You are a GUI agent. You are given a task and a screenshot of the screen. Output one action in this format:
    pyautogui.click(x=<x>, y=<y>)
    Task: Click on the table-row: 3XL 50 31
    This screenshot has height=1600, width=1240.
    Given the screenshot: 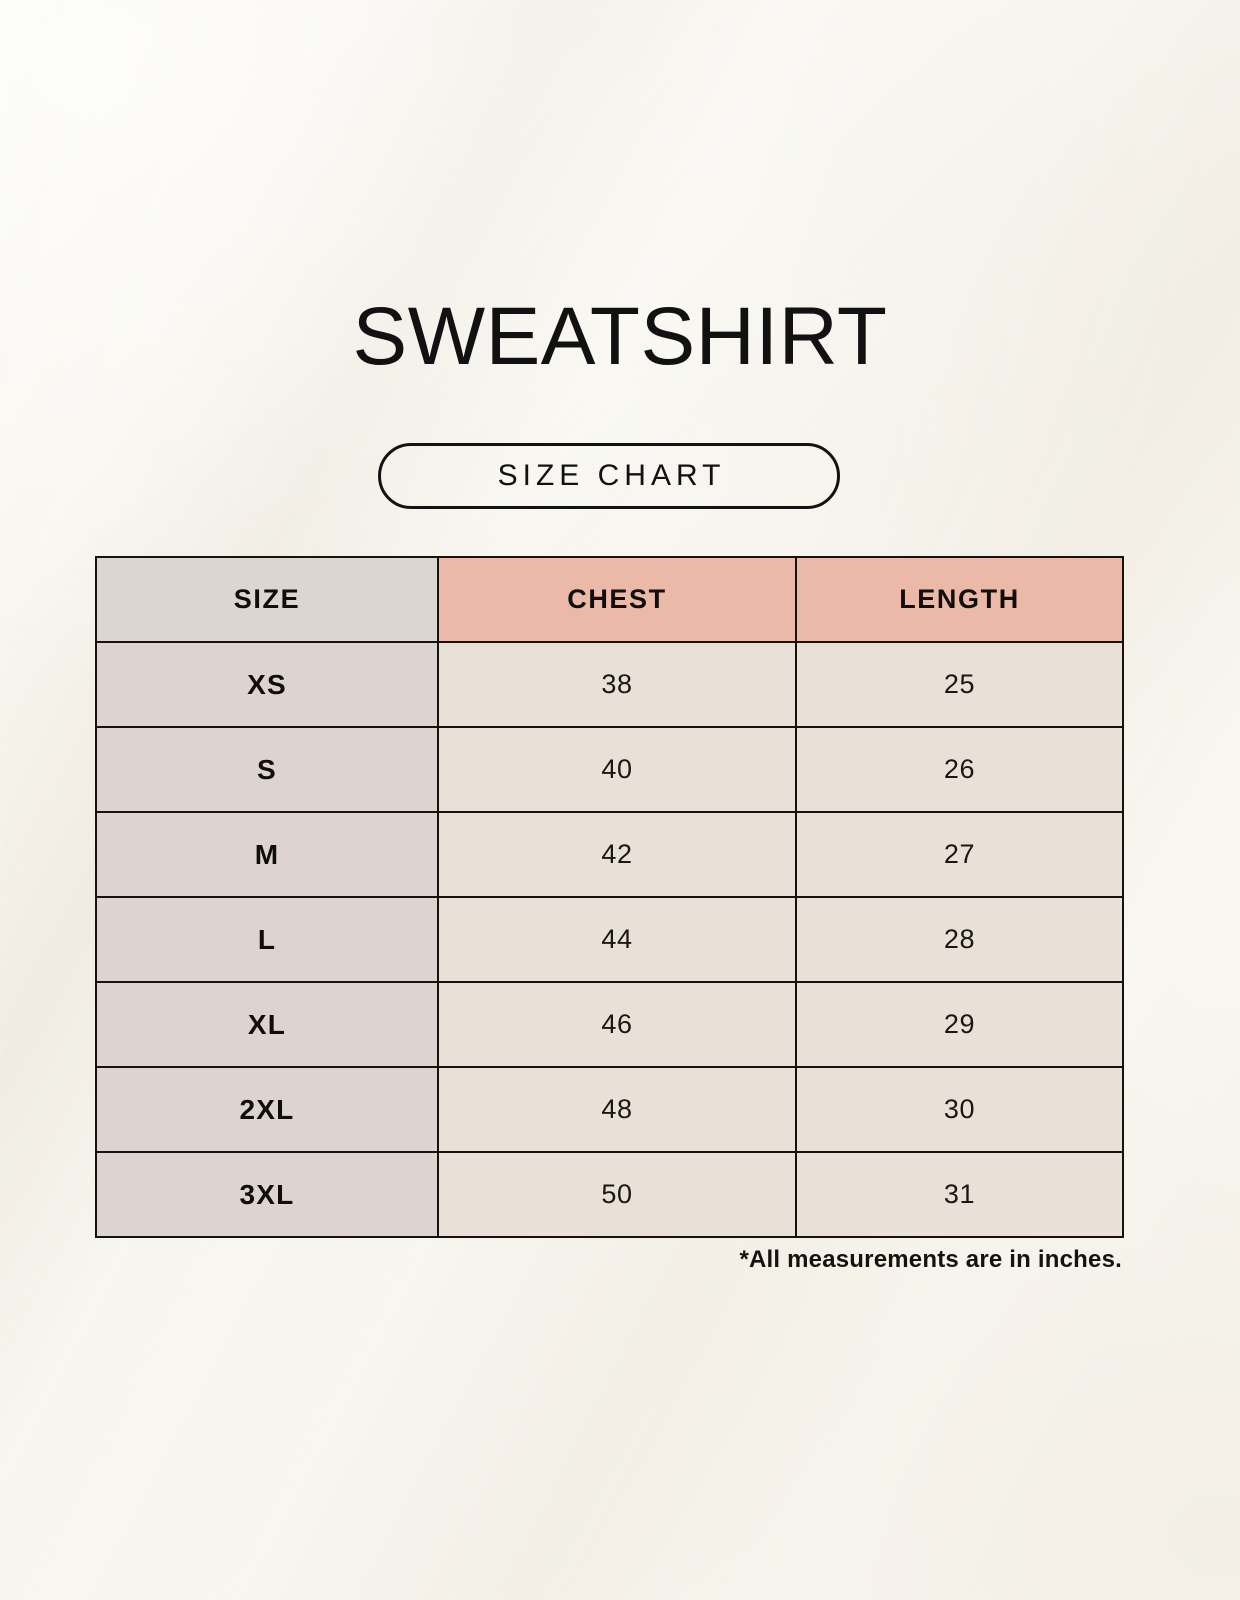 What is the action you would take?
    pyautogui.click(x=609, y=1194)
    